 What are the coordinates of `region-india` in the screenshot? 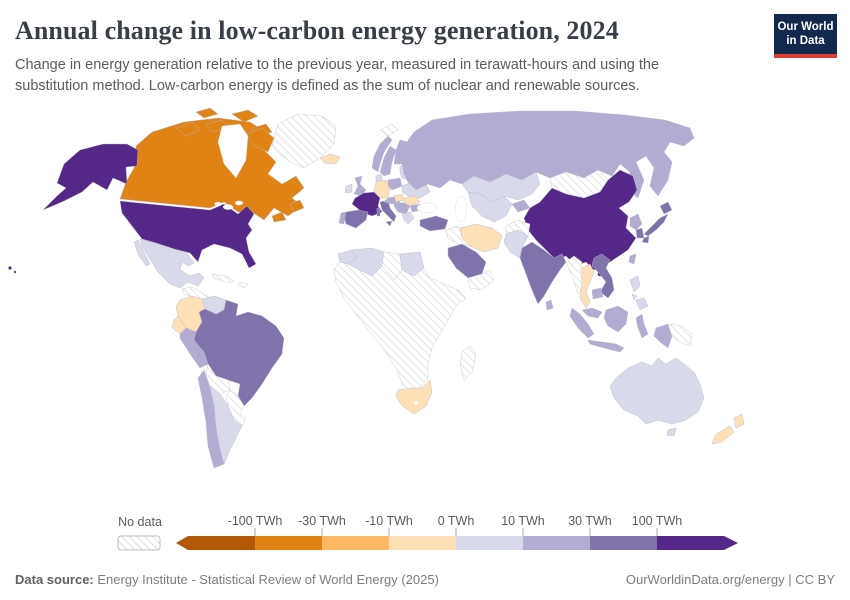 It's located at (543, 273).